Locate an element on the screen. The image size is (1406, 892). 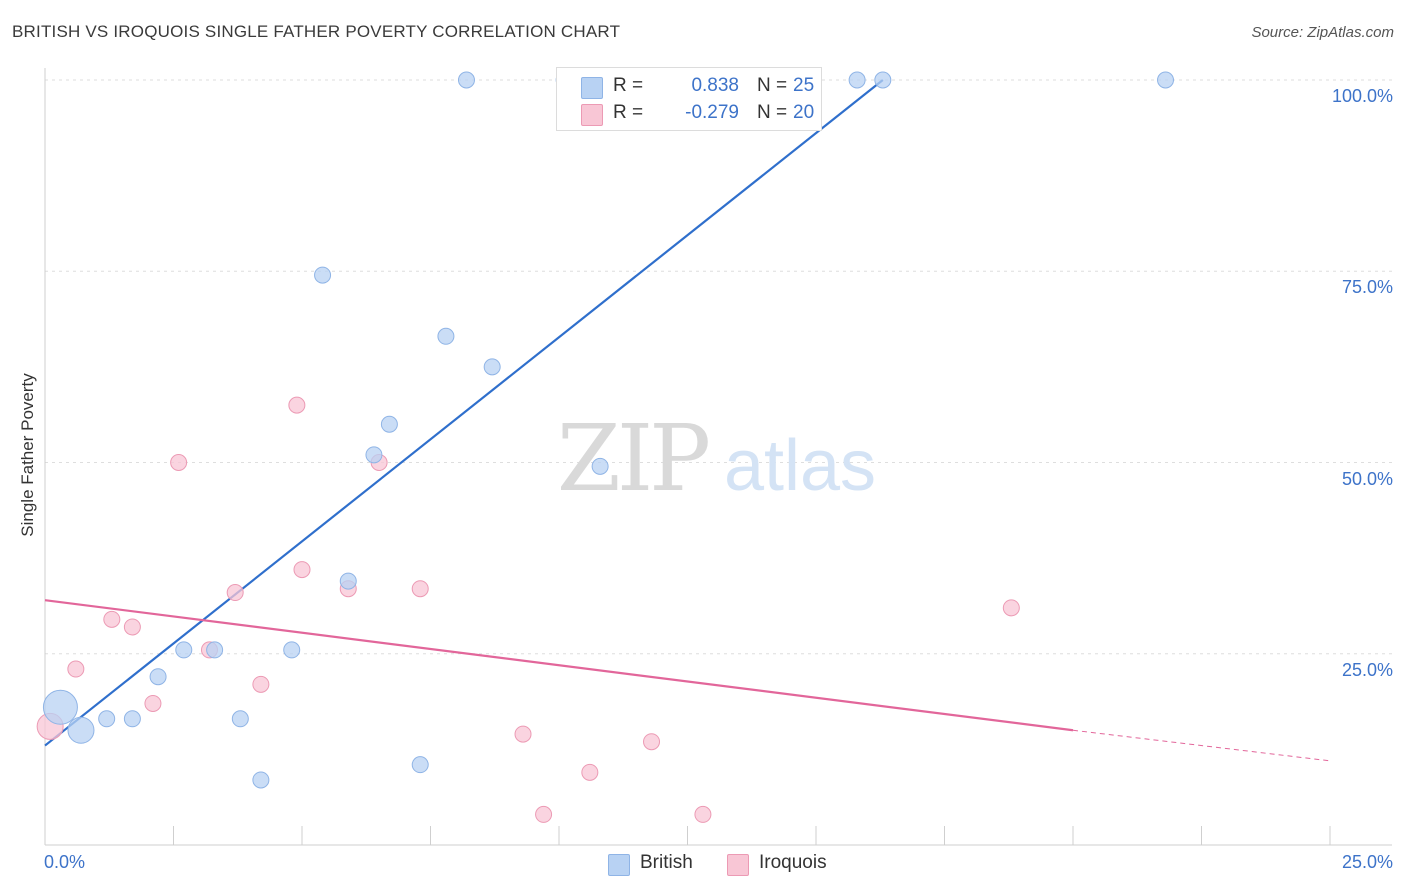
source-label: Source: ZipAtlas.com is located at coordinates (1322, 32).